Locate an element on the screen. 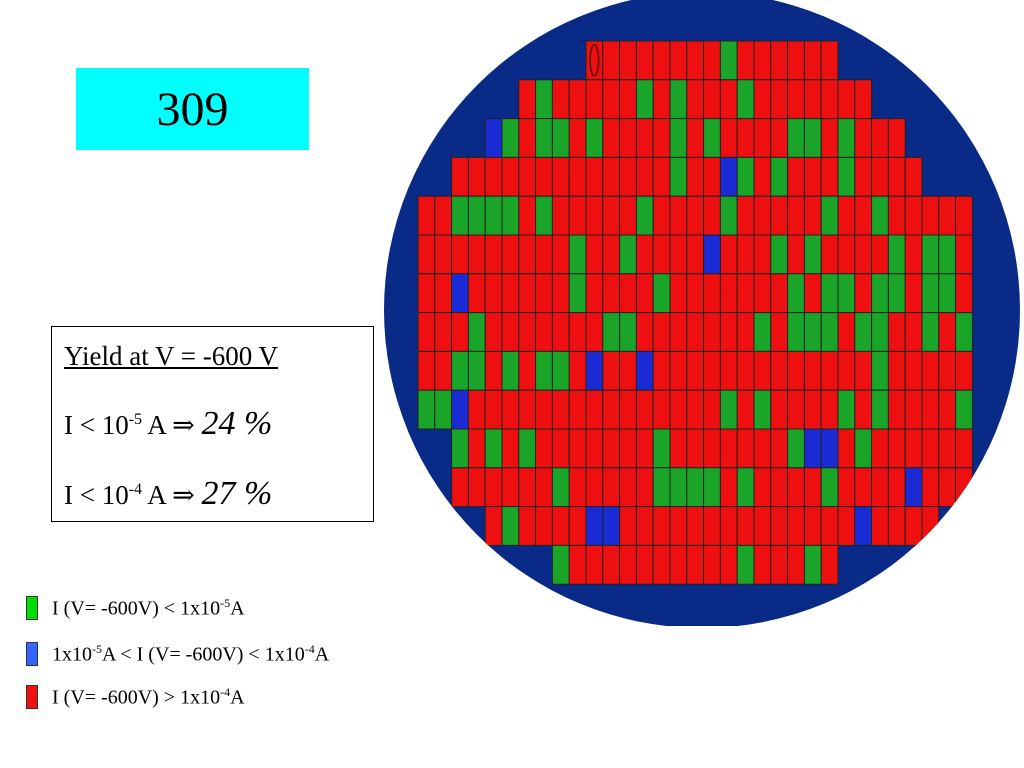 The height and width of the screenshot is (768, 1024). legend-item-red: I (V= -600V) > 1x10-4A is located at coordinates (135, 697).